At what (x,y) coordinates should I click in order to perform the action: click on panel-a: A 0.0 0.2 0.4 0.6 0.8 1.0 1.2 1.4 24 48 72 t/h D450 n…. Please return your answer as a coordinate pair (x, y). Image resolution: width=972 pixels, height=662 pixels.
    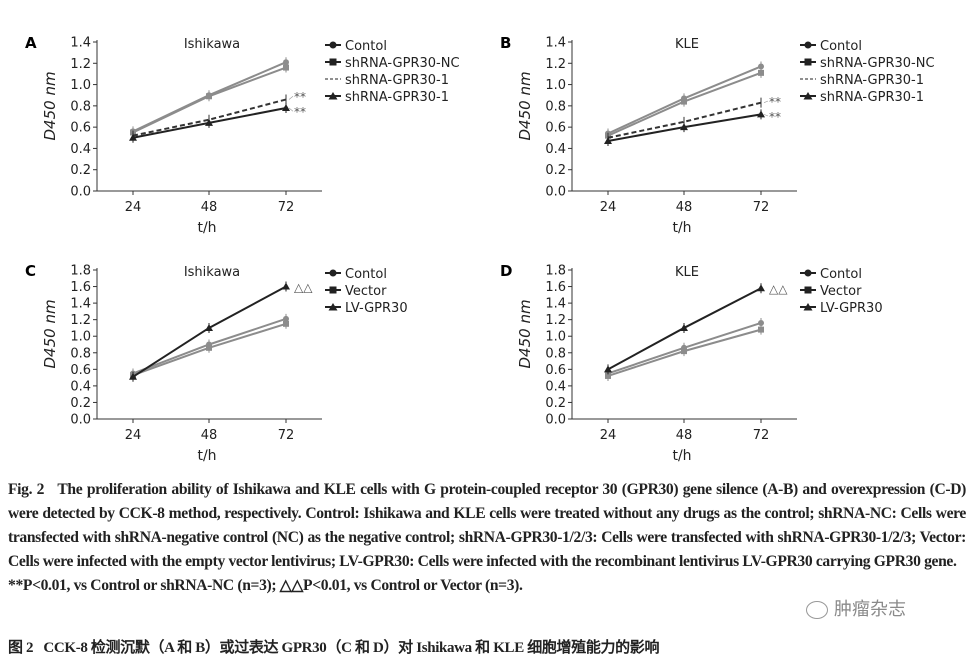
    Looking at the image, I should click on (242, 135).